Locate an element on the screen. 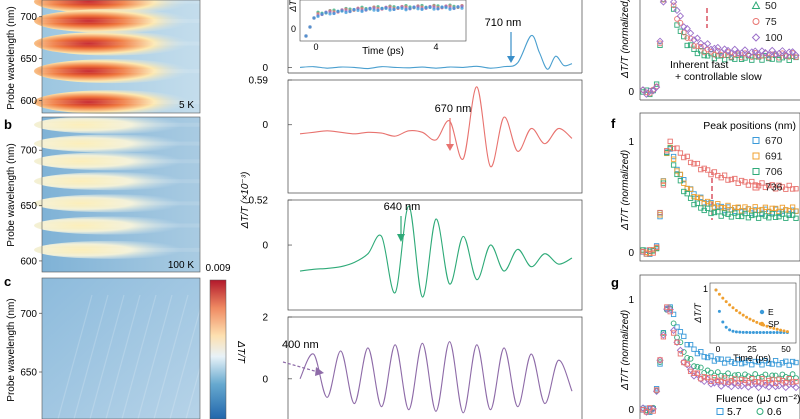 The height and width of the screenshot is (419, 800). heatmap-ytick-label: 600 is located at coordinates (28, 101).